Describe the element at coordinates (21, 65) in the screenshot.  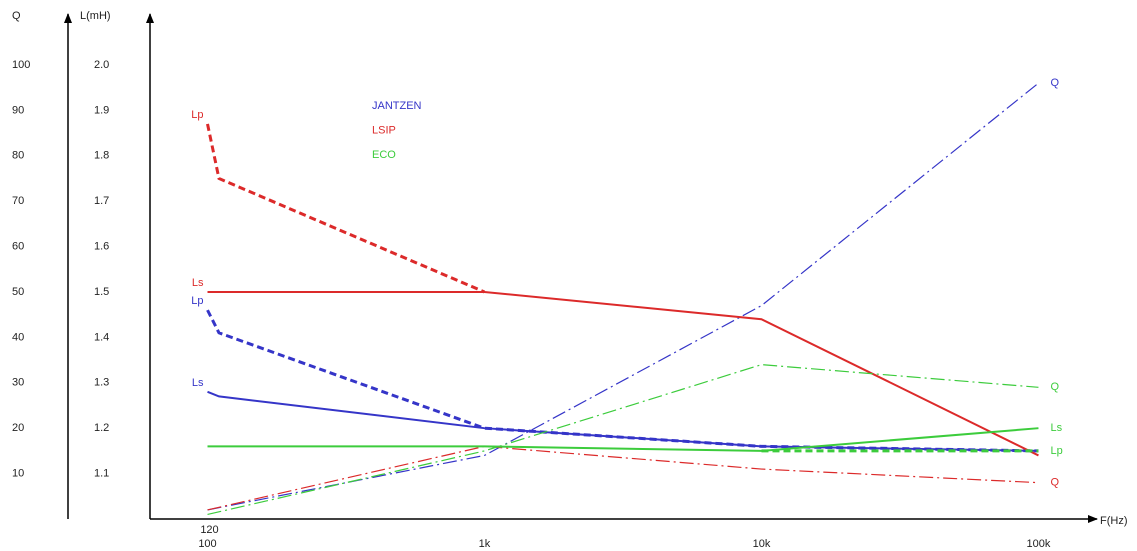
I see `y-tick-label: 100` at that location.